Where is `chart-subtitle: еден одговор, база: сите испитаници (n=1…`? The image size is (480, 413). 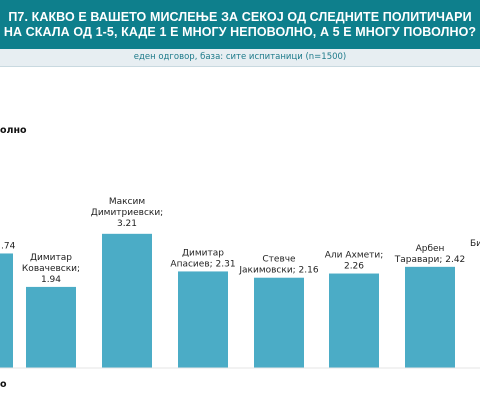
chart-subtitle: еден одговор, база: сите испитаници (n=1… is located at coordinates (240, 58).